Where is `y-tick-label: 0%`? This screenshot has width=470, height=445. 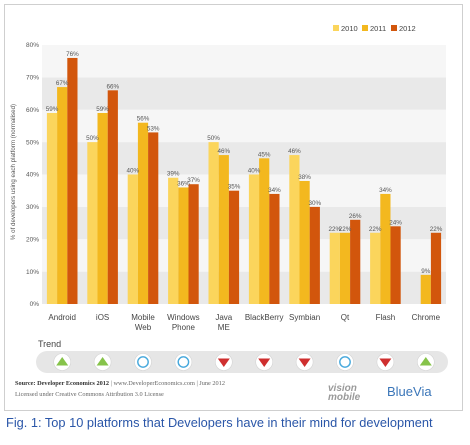
y-tick-label: 0% is located at coordinates (35, 304).